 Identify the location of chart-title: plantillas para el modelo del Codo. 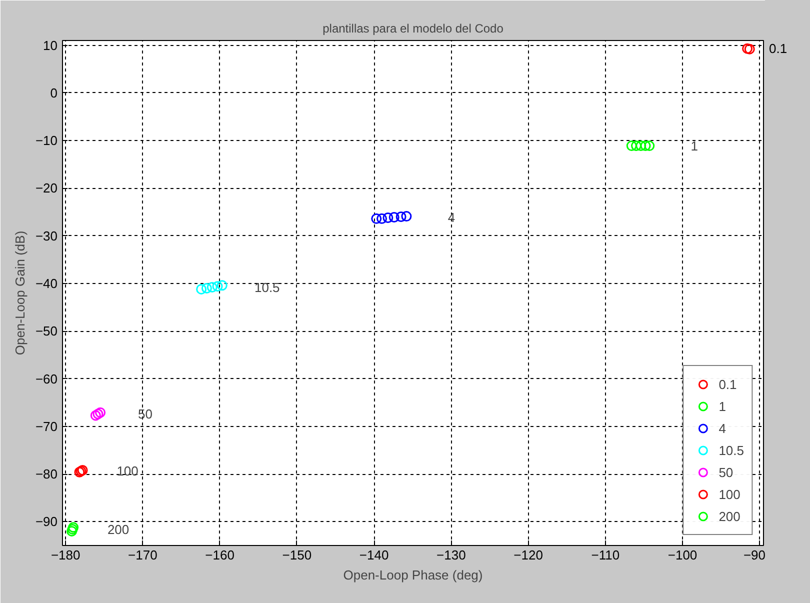
(413, 29).